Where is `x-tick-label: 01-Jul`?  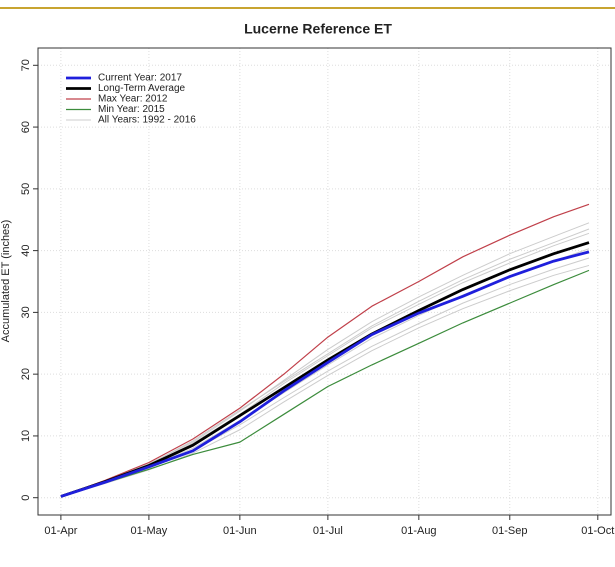
x-tick-label: 01-Jul is located at coordinates (328, 531).